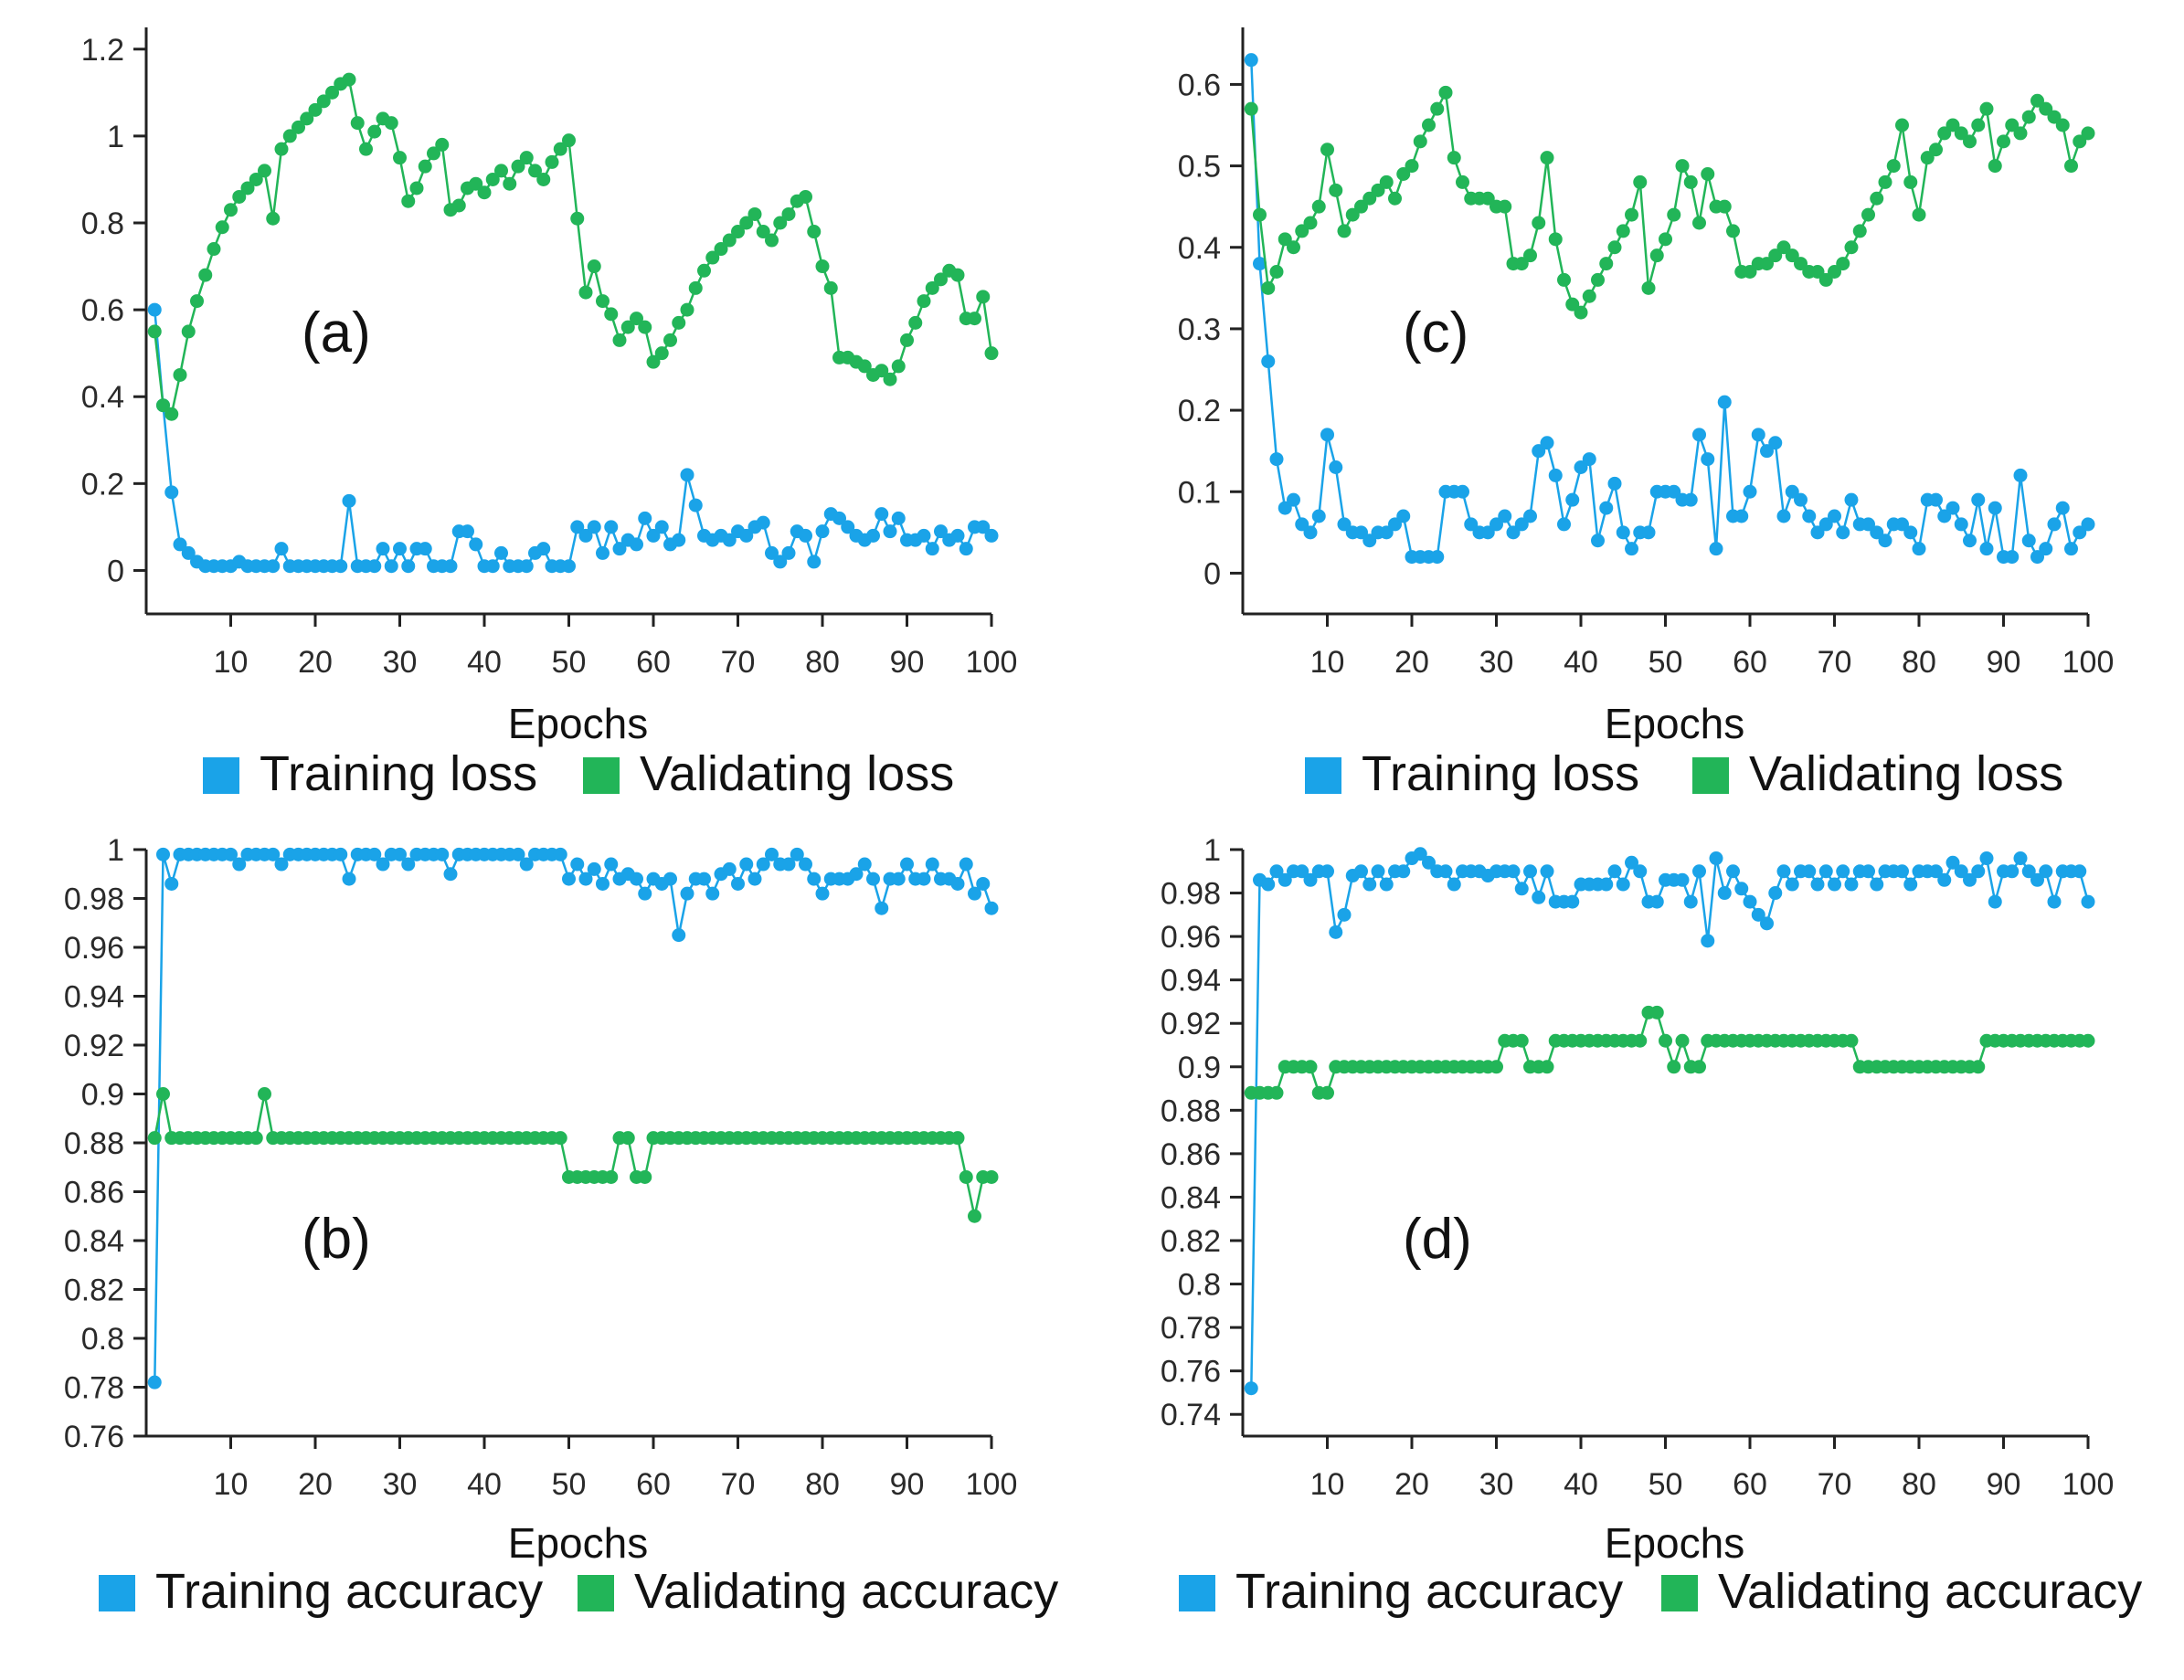 The image size is (2184, 1680). I want to click on legend-label: Training loss, so click(398, 773).